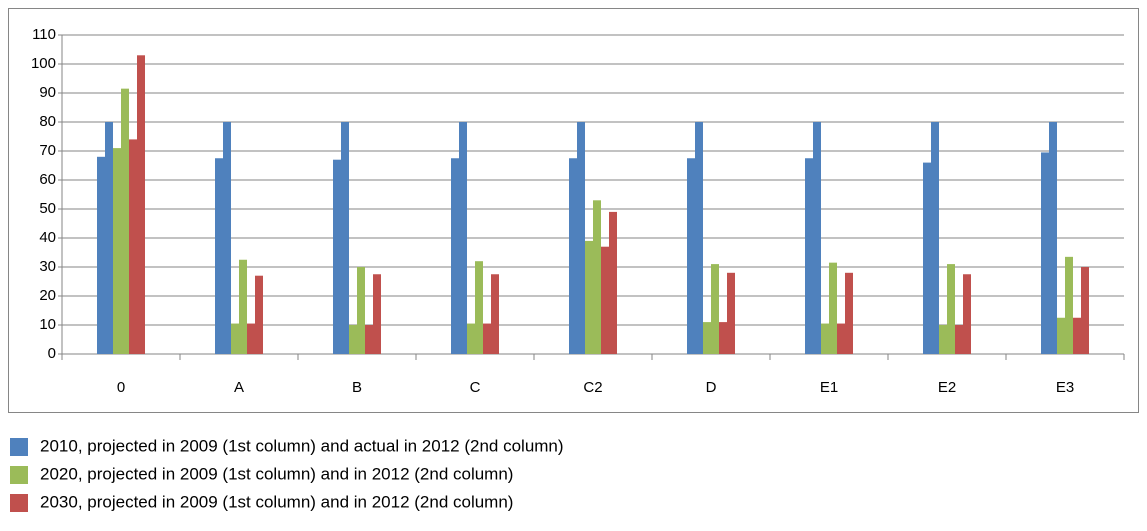 The image size is (1147, 531). I want to click on y-tick-label: 10, so click(47, 324).